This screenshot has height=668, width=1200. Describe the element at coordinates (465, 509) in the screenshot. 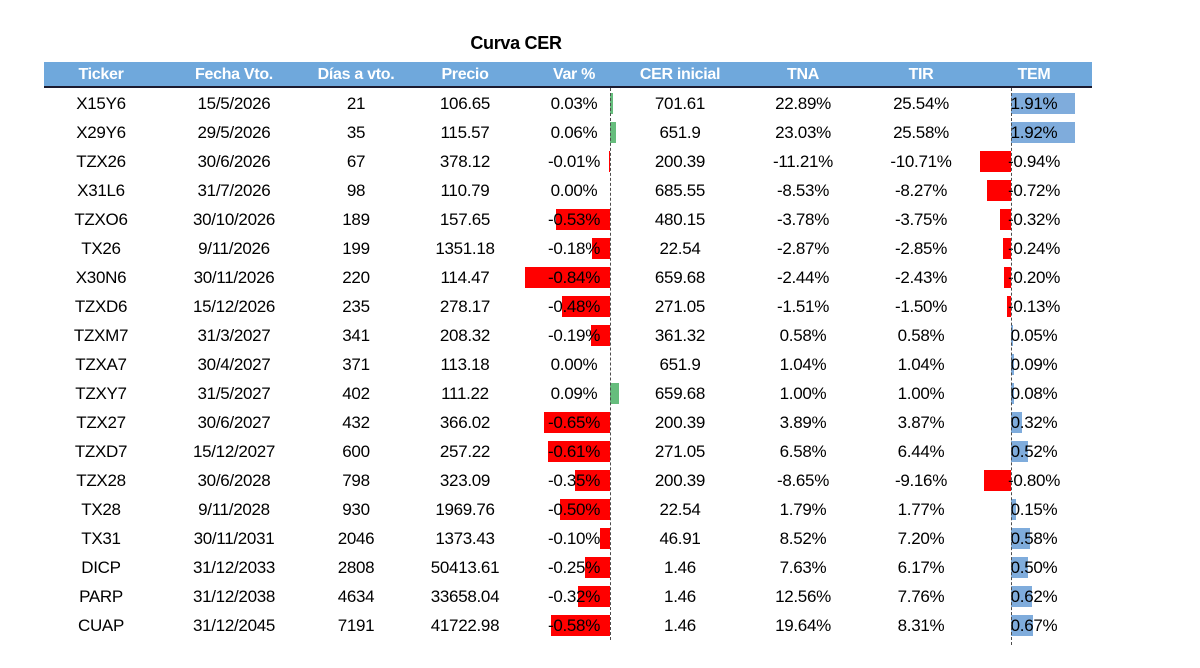

I see `cell-precio: 1969.76` at that location.